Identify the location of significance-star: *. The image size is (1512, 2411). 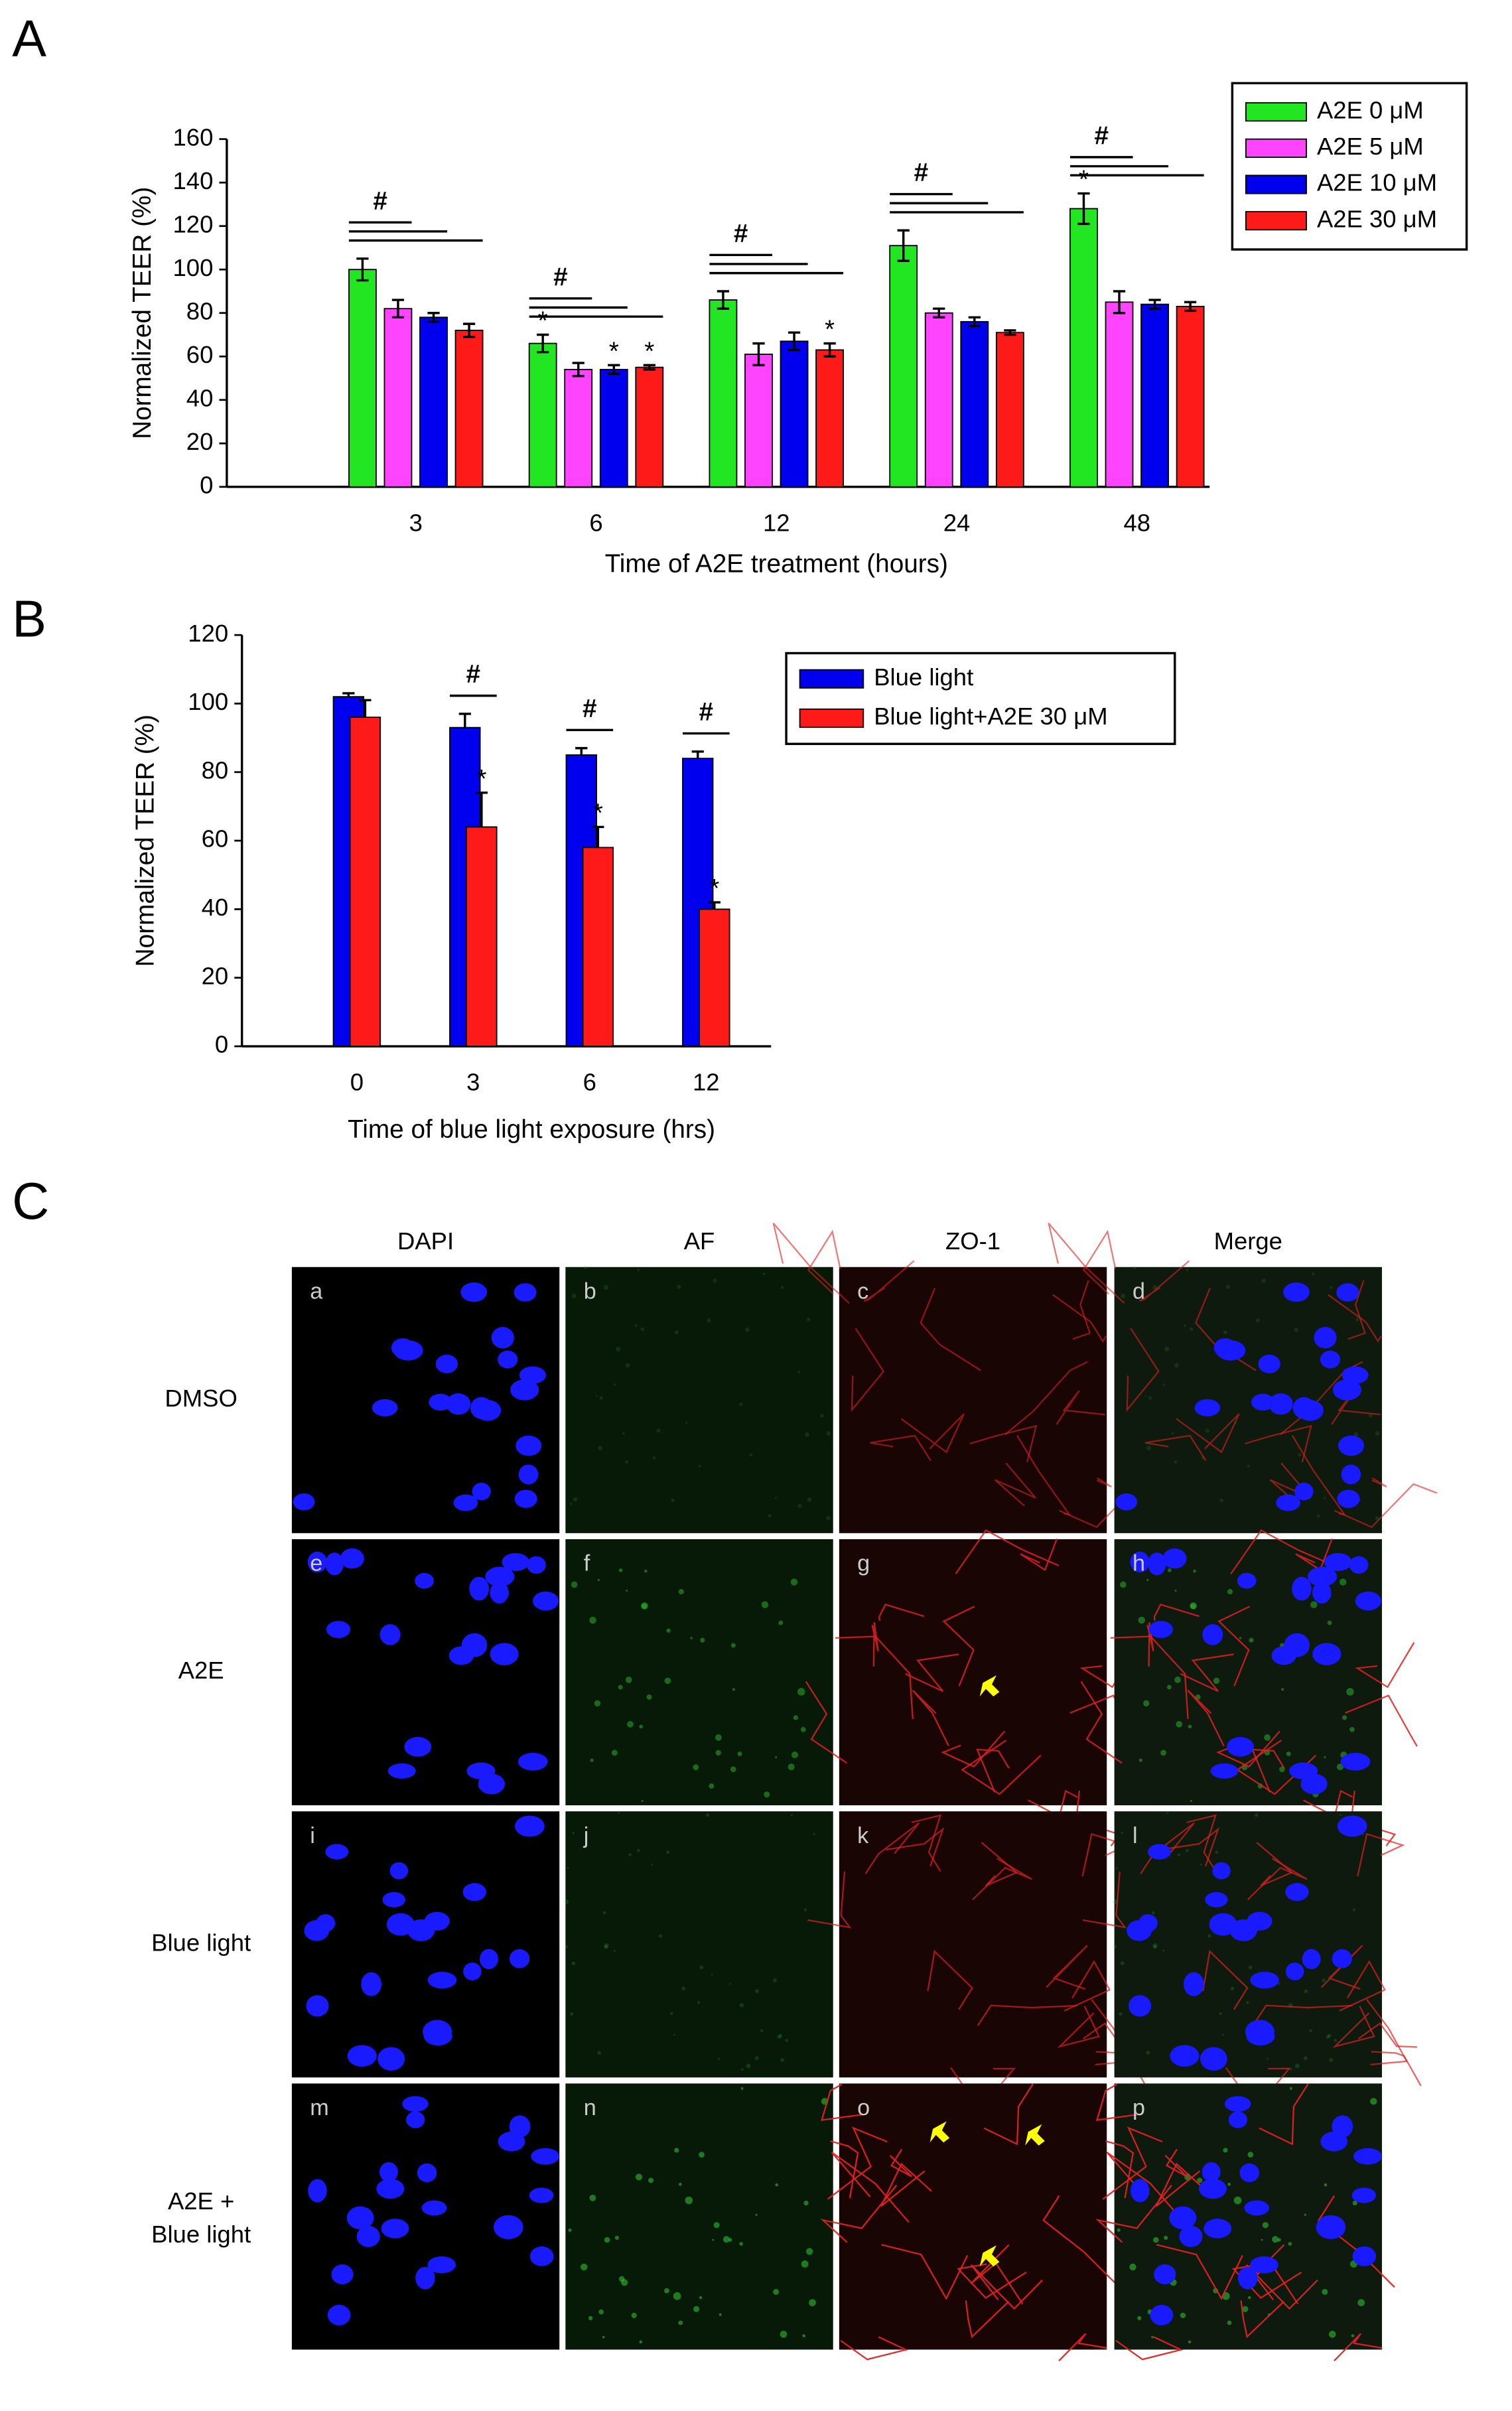
(614, 351).